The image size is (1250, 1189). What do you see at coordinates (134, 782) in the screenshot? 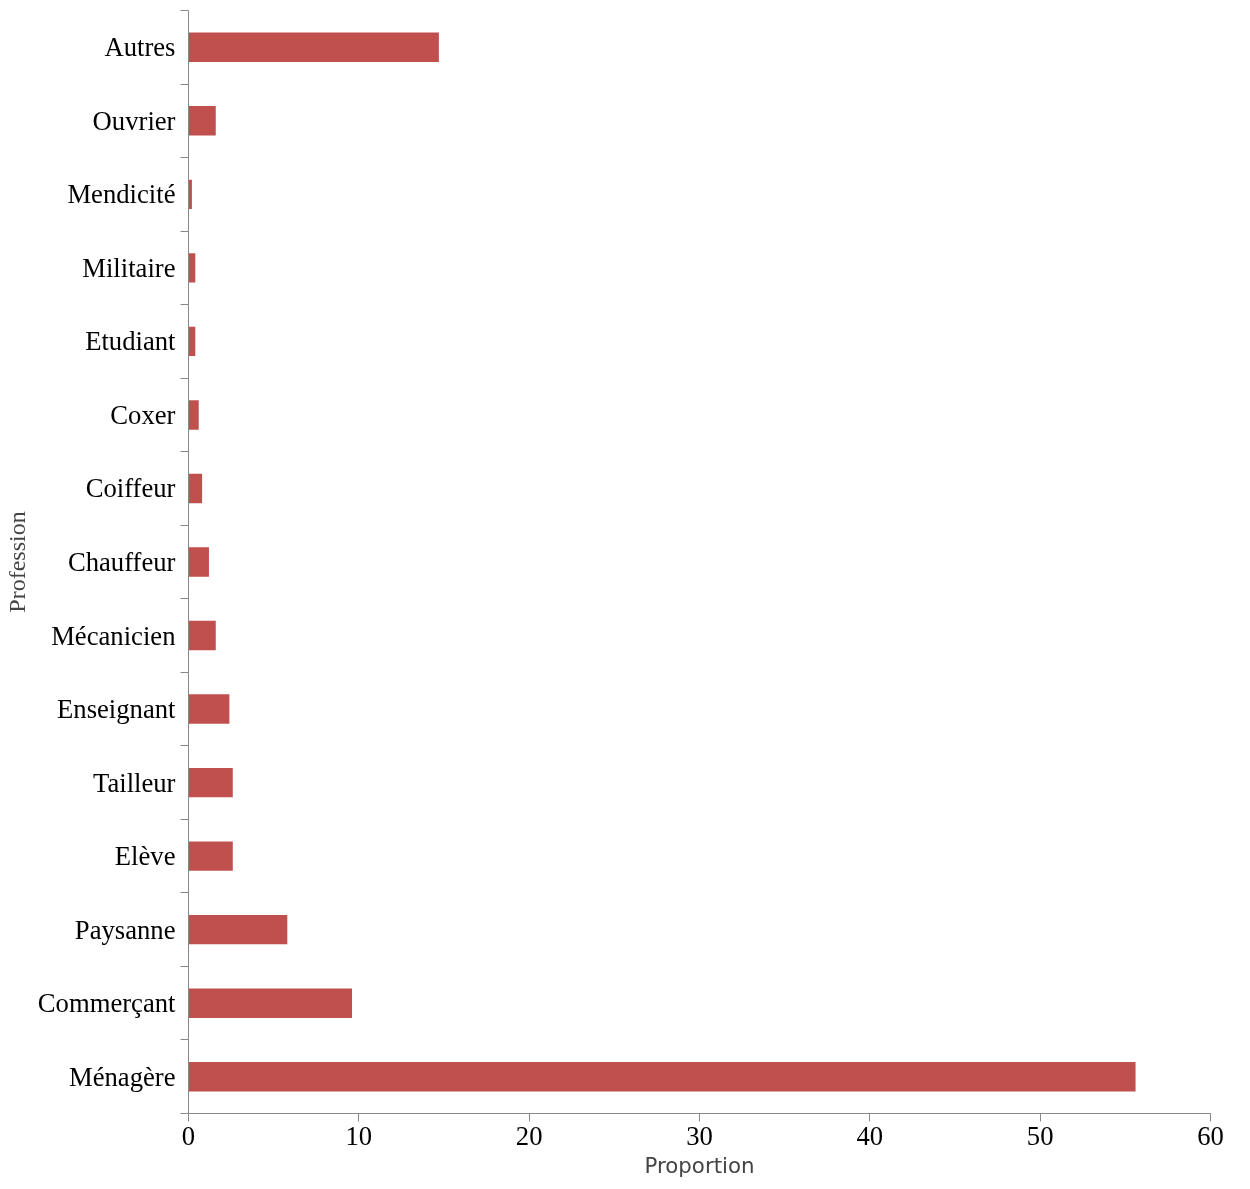
I see `y-tick-label: Tailleur` at bounding box center [134, 782].